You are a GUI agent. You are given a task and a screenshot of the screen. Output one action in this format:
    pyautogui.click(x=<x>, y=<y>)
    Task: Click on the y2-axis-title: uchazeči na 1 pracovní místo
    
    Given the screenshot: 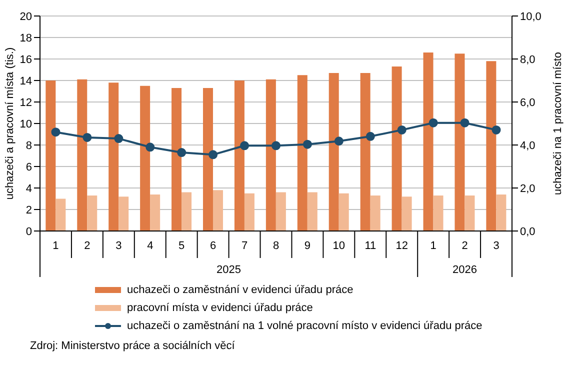 What is the action you would take?
    pyautogui.click(x=558, y=124)
    